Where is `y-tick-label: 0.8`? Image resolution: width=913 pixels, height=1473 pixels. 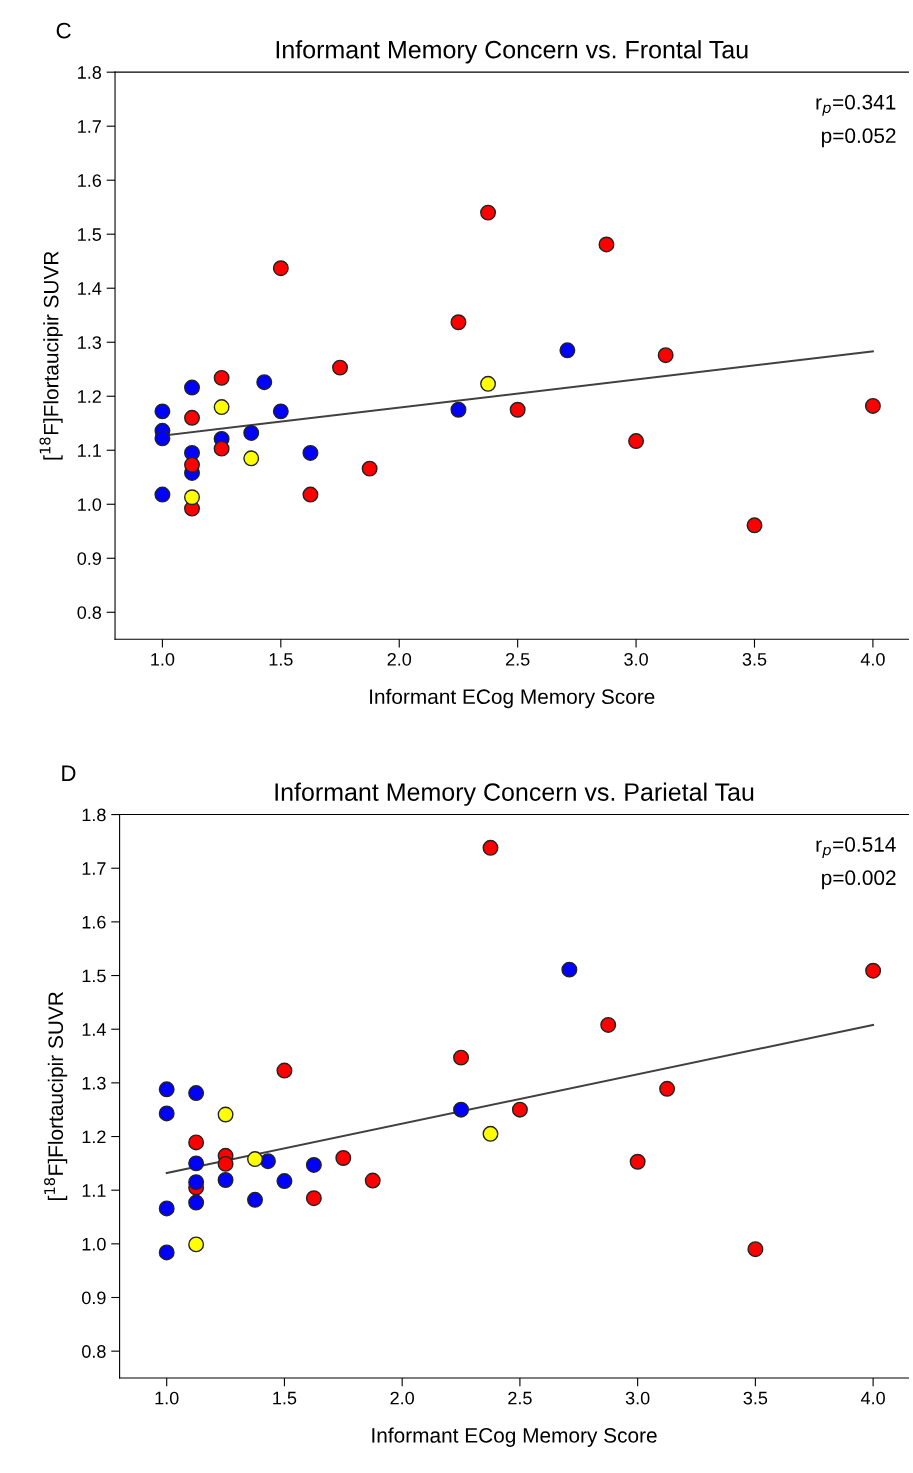 y-tick-label: 0.8 is located at coordinates (89, 612).